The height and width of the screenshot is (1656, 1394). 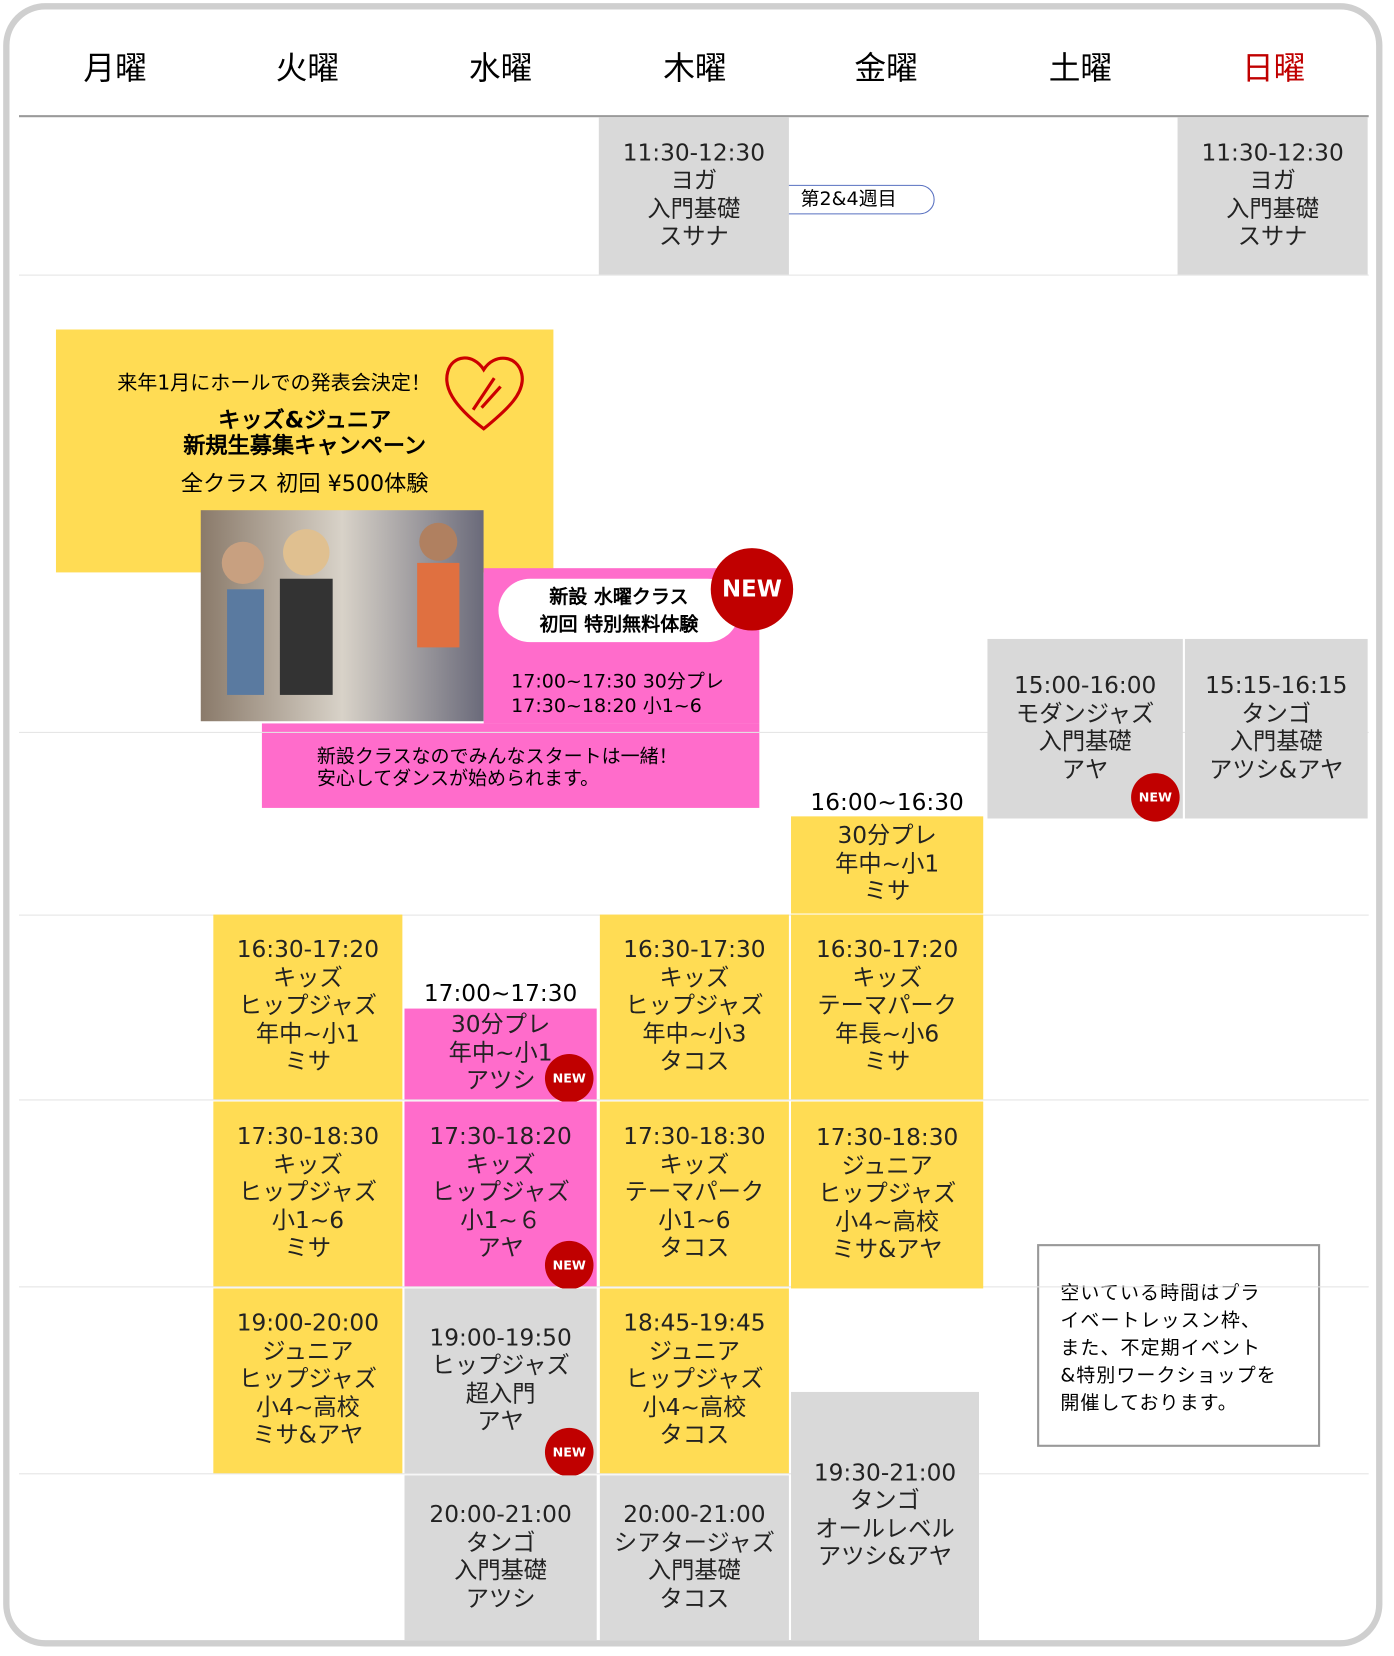 I want to click on time-label: 16:00~16:30, so click(x=887, y=803).